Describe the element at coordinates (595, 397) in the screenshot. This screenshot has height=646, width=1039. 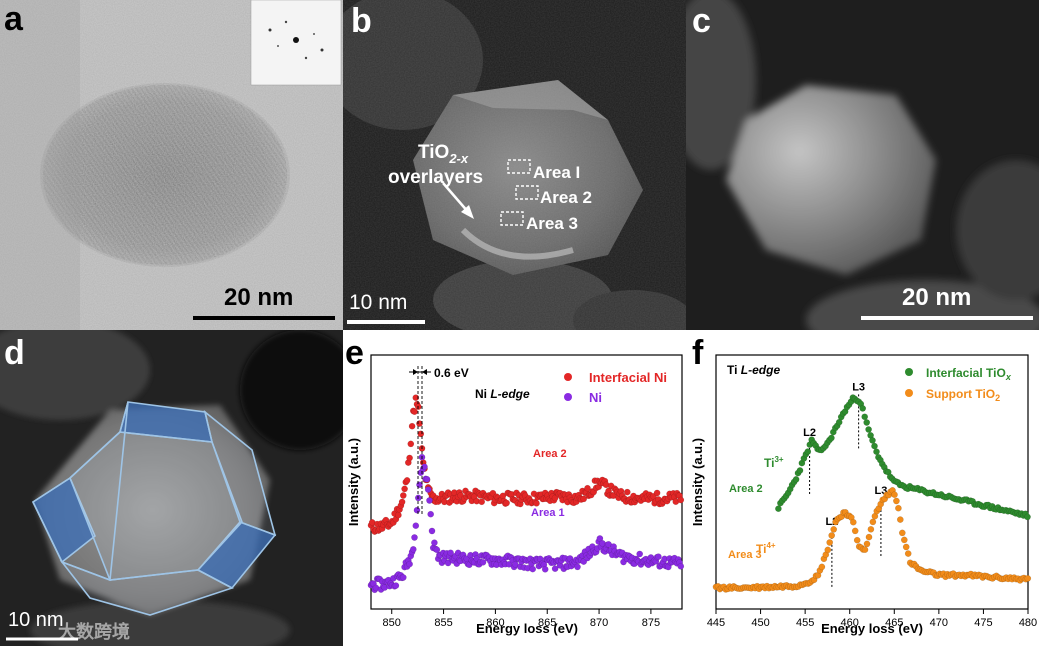
I see `legend-label-ni: Ni` at that location.